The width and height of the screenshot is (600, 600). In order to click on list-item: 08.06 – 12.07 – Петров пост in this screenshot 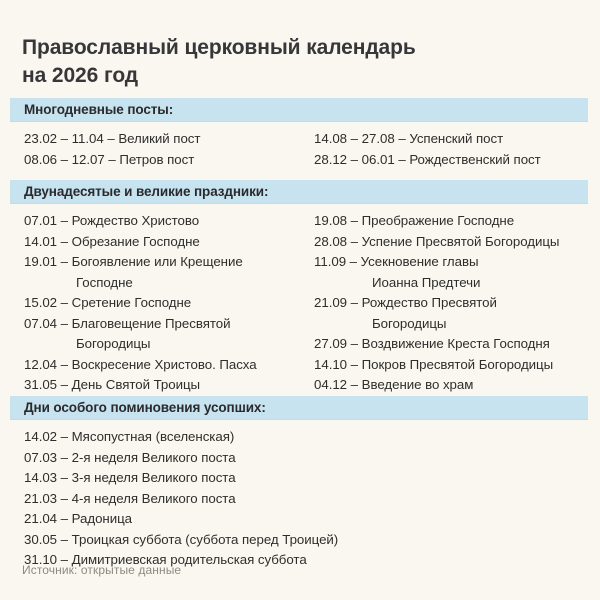, I will do `click(169, 160)`.